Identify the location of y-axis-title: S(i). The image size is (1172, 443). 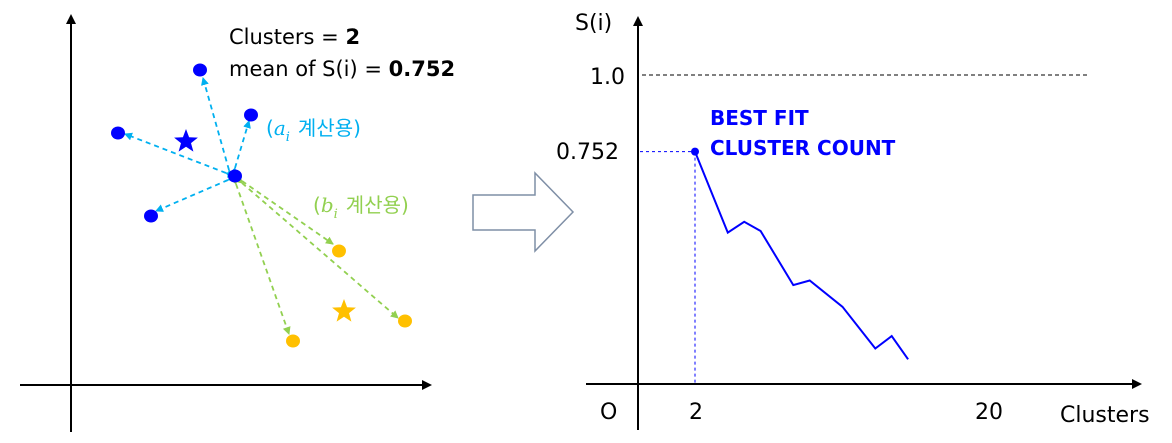
(593, 23).